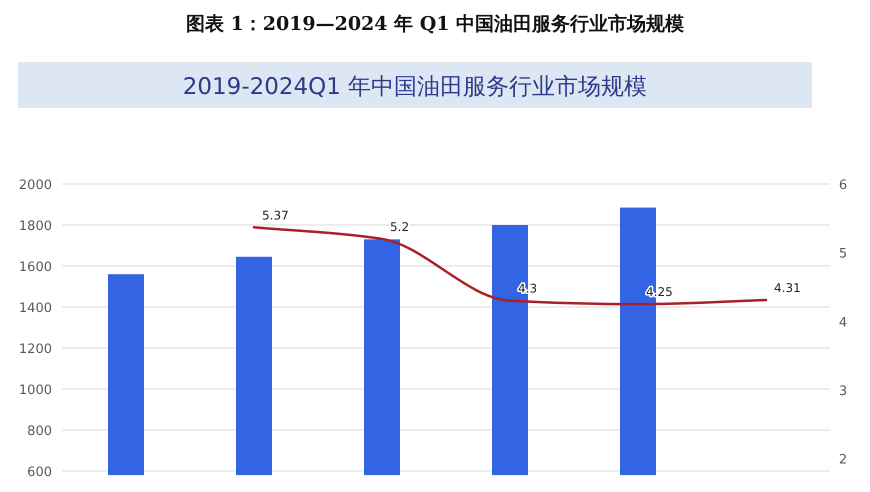 This screenshot has width=870, height=492. Describe the element at coordinates (35, 390) in the screenshot. I see `y-tick-label: 1000` at that location.